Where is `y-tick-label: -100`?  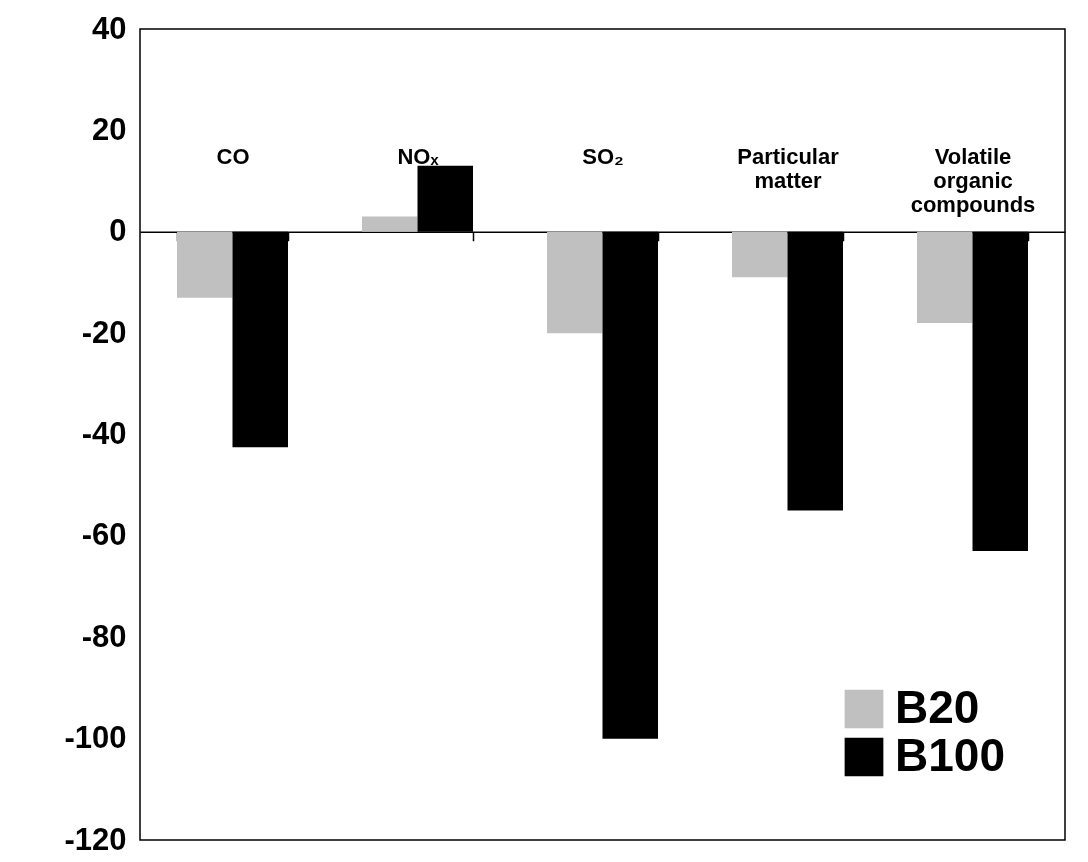 y-tick-label: -100 is located at coordinates (95, 738).